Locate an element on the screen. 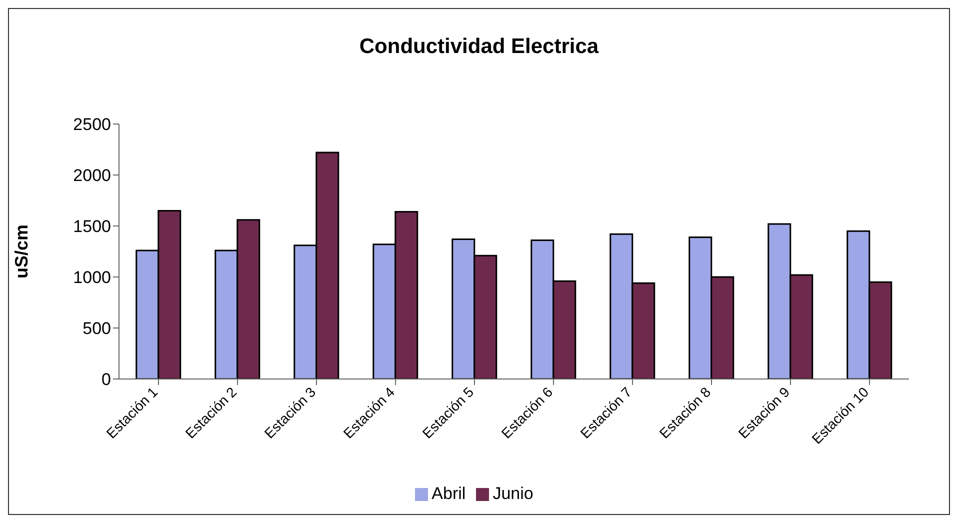  y-axis-title: uS/cm is located at coordinates (21, 251).